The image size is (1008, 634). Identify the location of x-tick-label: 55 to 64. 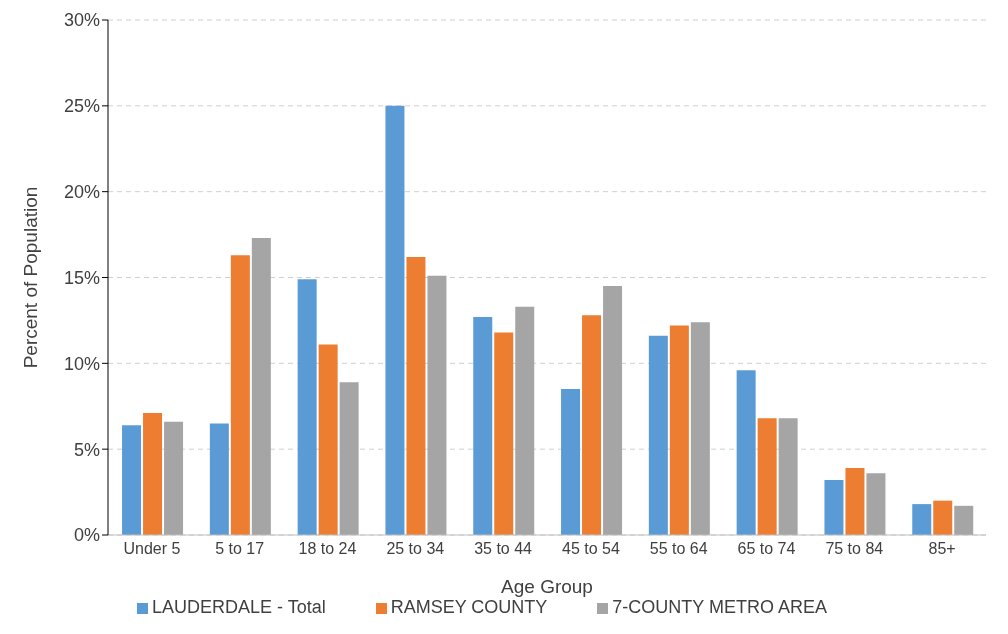
(678, 549).